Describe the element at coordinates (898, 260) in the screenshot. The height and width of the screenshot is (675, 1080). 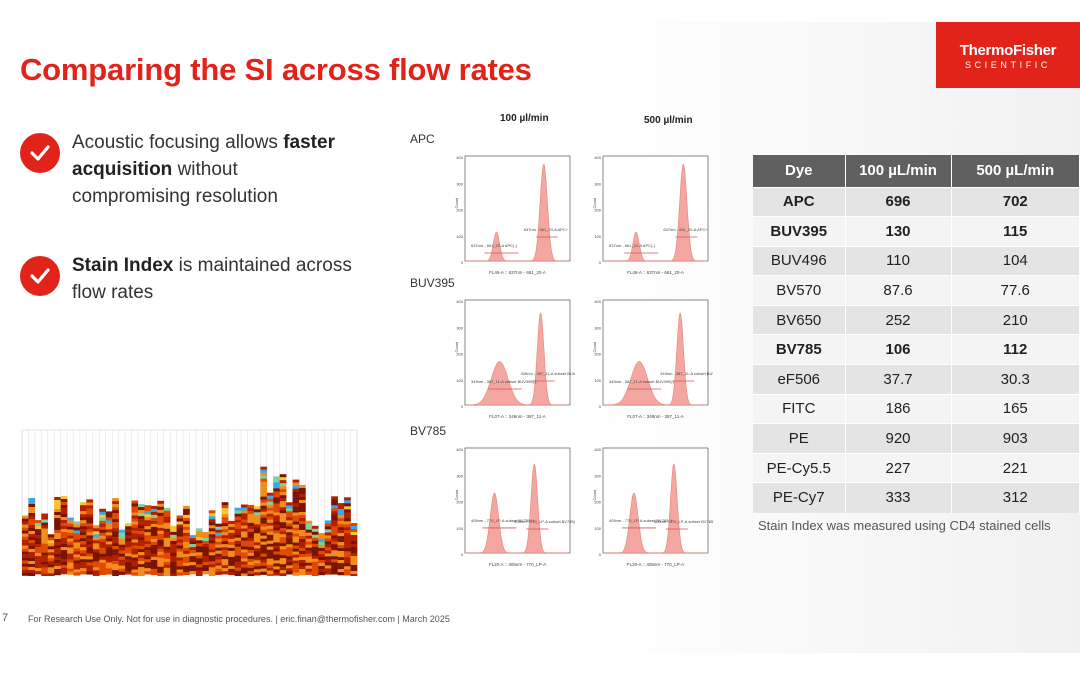
I see `cell-100: 110` at that location.